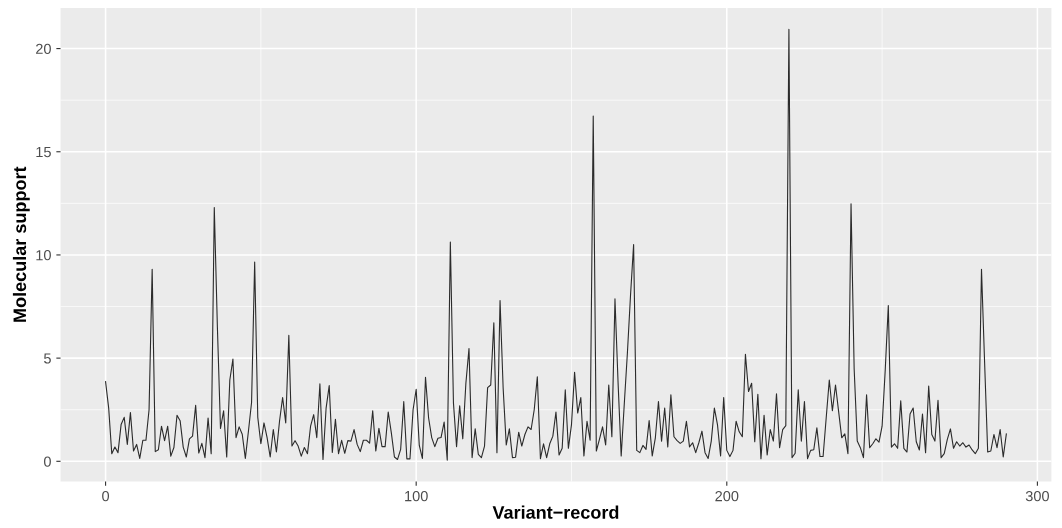 The height and width of the screenshot is (528, 1062). I want to click on y-tick-label: 10, so click(43, 255).